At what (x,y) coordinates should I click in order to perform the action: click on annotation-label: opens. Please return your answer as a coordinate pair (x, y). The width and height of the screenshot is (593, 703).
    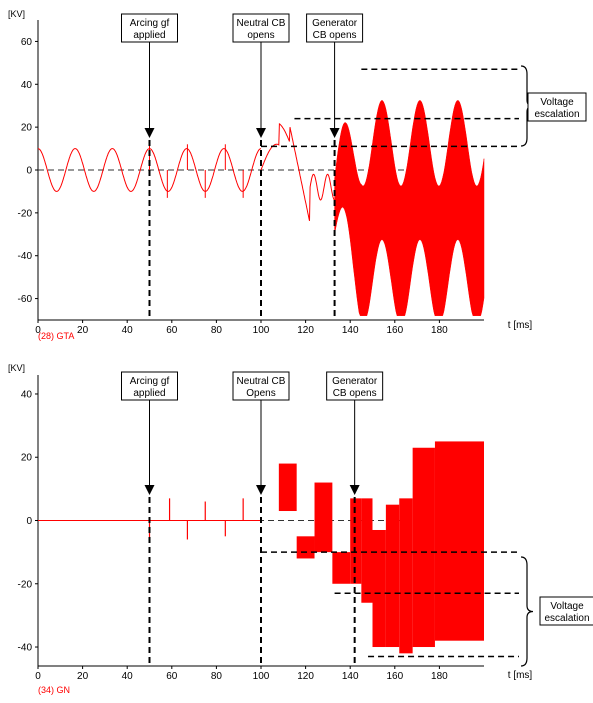
    Looking at the image, I should click on (260, 35).